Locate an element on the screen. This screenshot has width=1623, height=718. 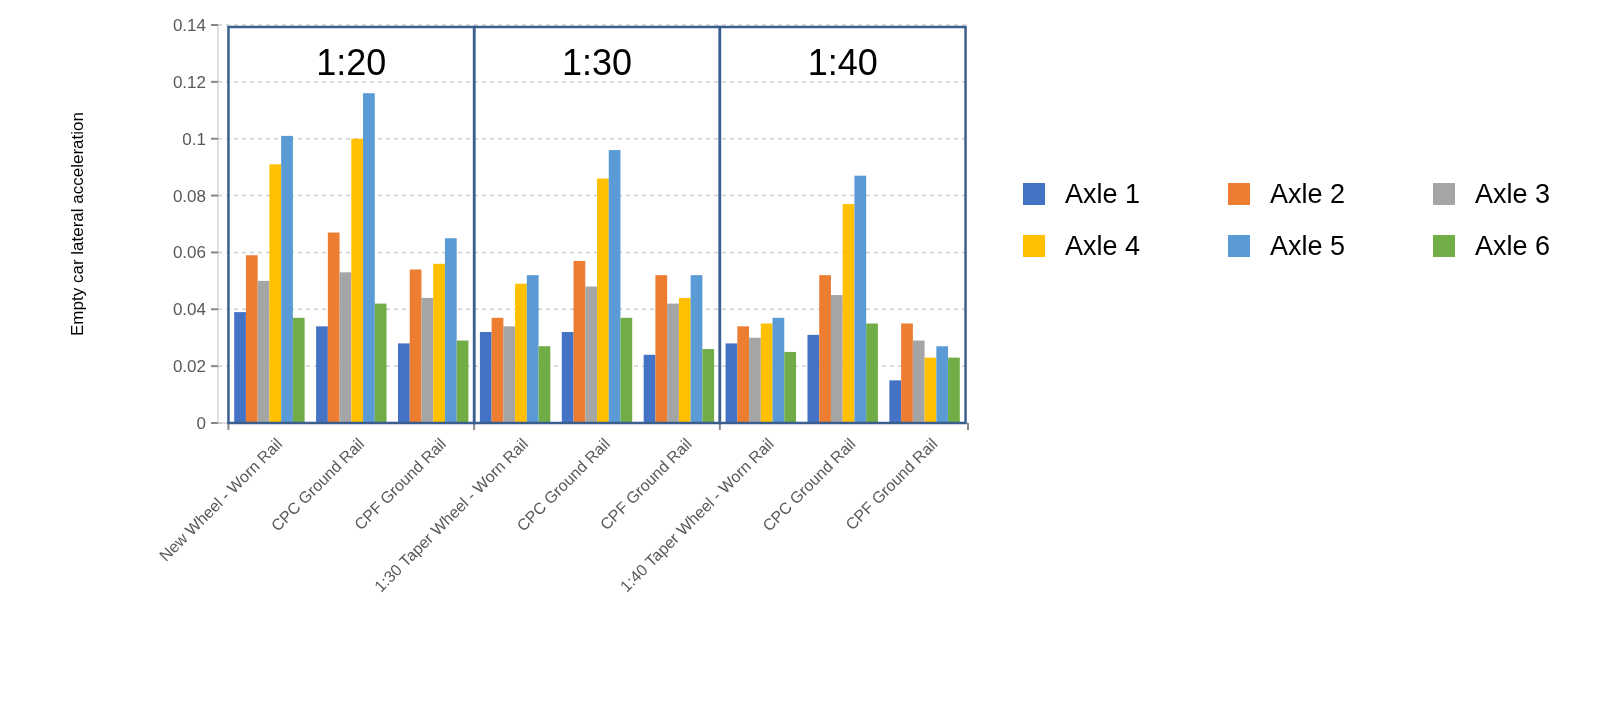
y-tick-label: 0.06 is located at coordinates (189, 253).